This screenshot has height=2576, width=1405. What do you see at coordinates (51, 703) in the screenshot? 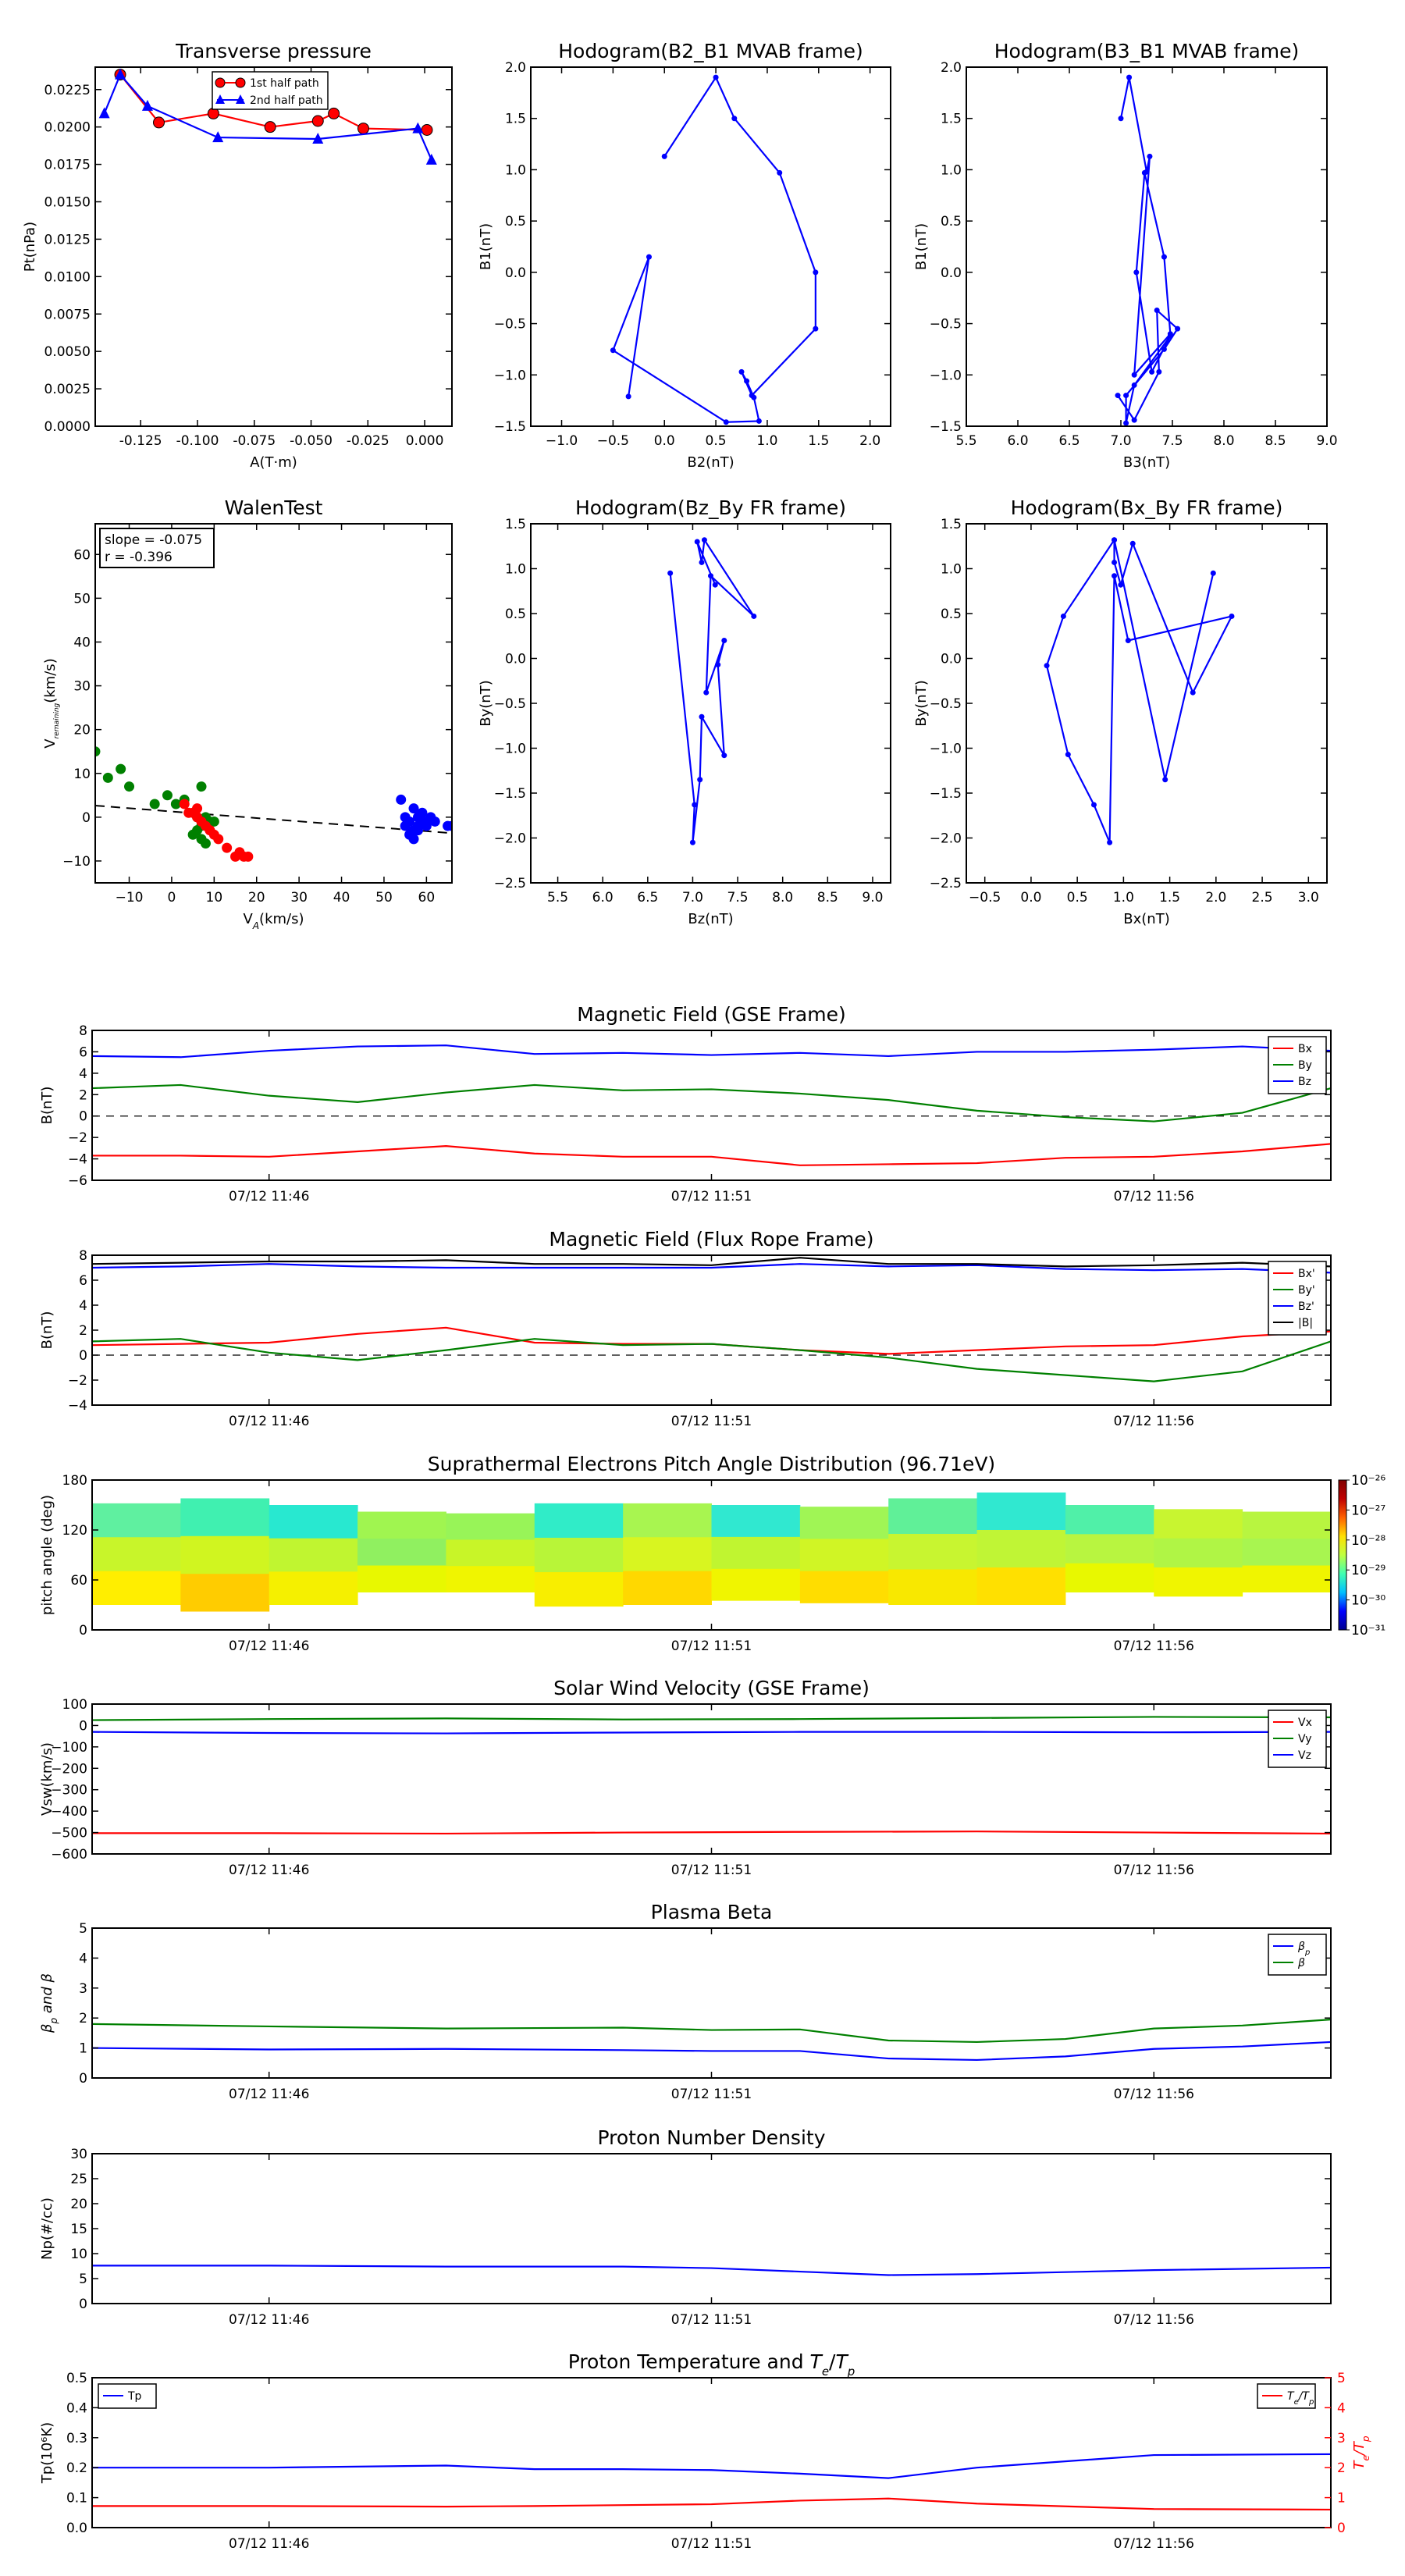
I see `y-axis-label: Vremaining(km/s)` at bounding box center [51, 703].